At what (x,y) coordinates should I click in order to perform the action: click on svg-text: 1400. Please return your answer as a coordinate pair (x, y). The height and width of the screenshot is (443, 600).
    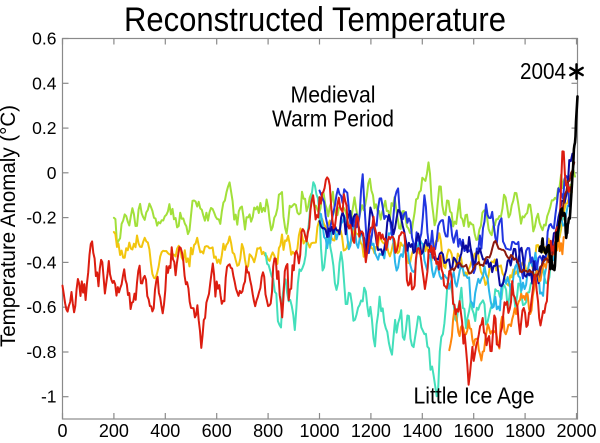
    Looking at the image, I should click on (422, 431).